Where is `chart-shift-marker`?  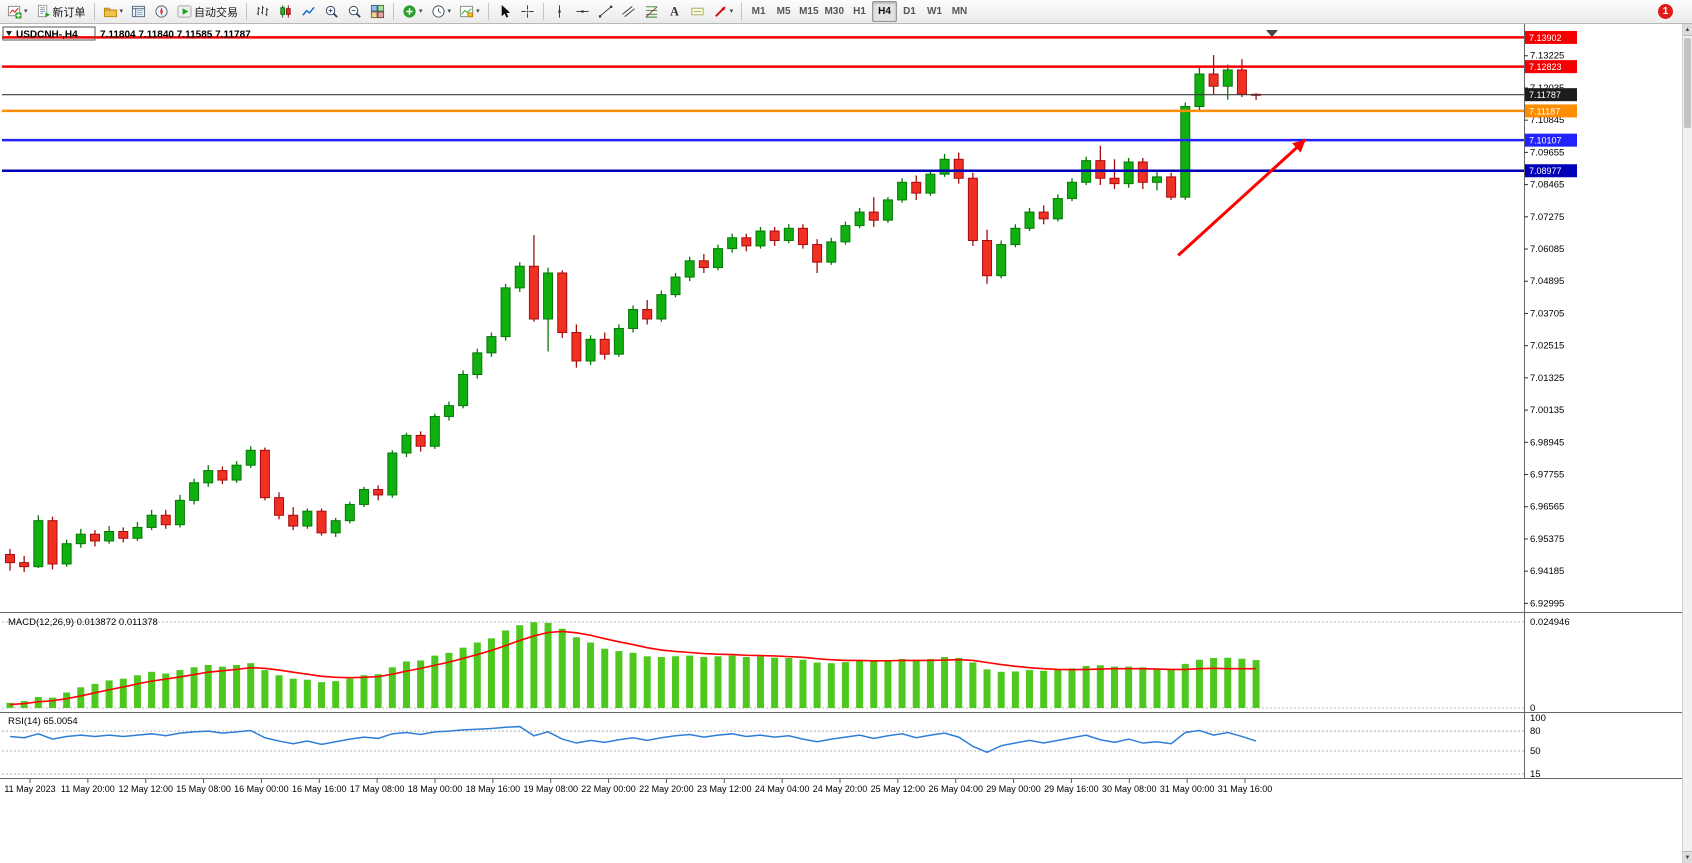
chart-shift-marker is located at coordinates (1272, 33).